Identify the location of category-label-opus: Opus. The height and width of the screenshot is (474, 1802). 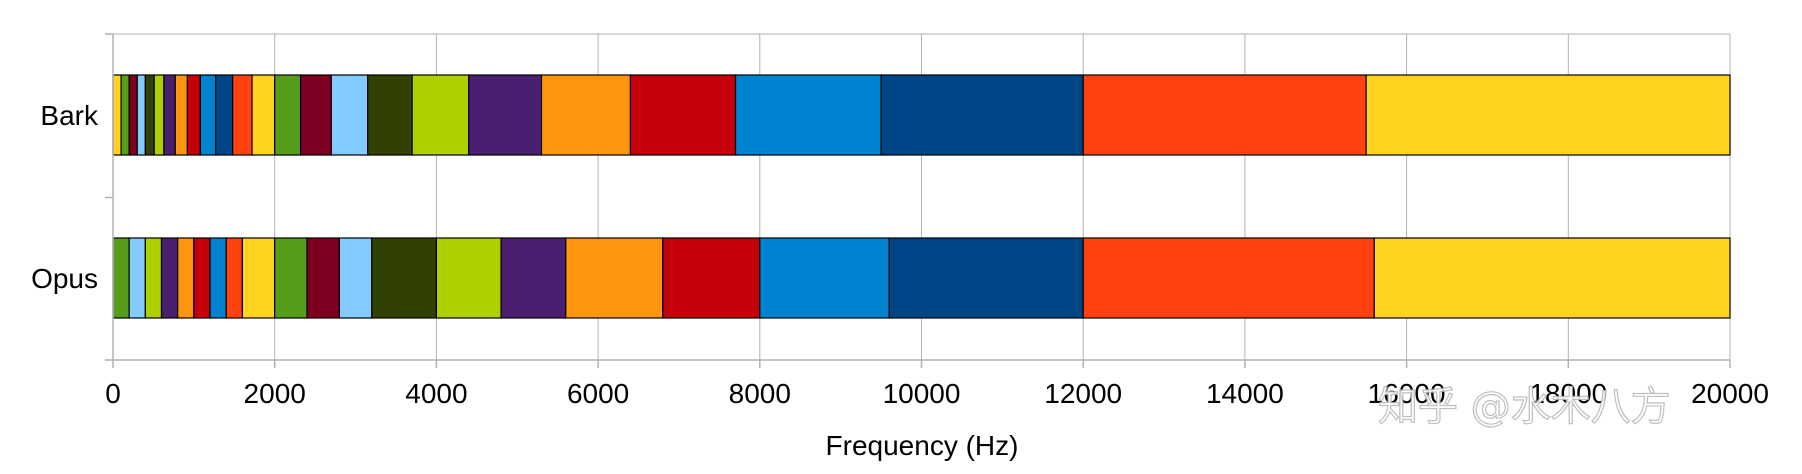
(64, 278).